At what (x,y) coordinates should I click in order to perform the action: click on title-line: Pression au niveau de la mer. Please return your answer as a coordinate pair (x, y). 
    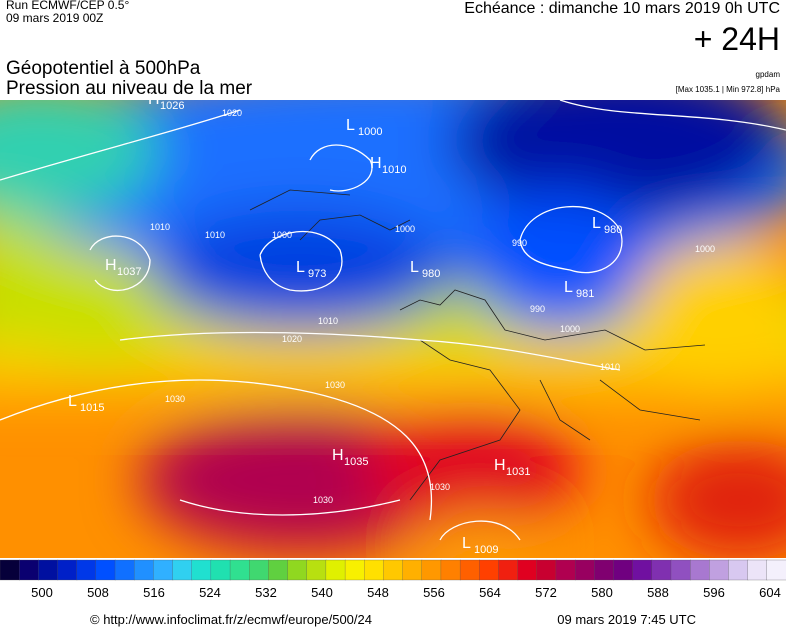
    Looking at the image, I should click on (129, 88).